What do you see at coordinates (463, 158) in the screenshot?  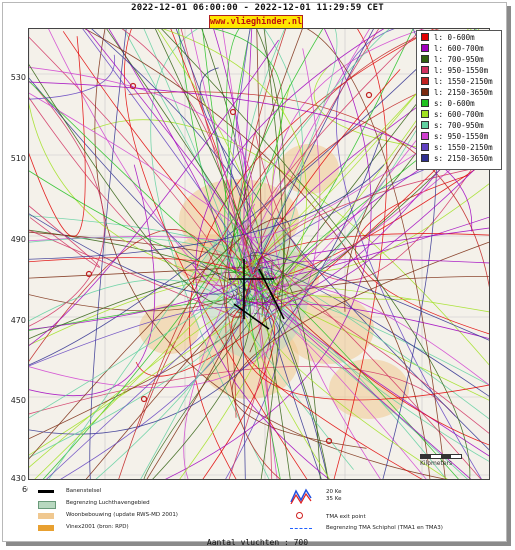 I see `legend-label: s: 2150-3650m` at bounding box center [463, 158].